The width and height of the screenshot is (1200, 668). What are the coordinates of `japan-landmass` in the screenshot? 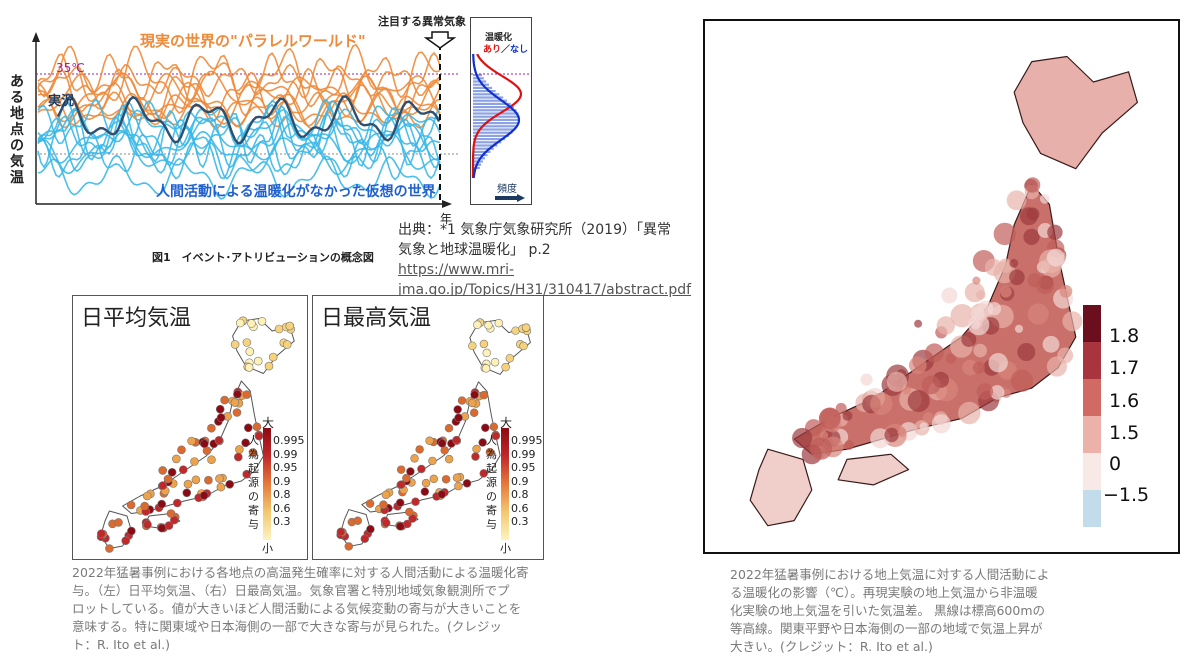 It's located at (355, 528).